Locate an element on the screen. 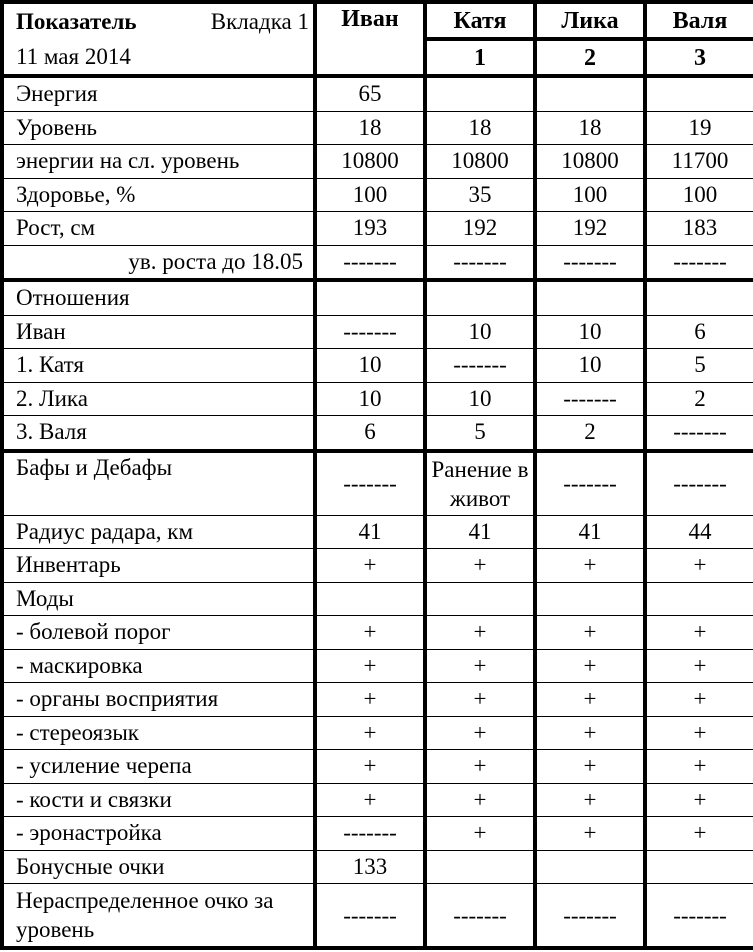  row-value: 192 is located at coordinates (480, 228).